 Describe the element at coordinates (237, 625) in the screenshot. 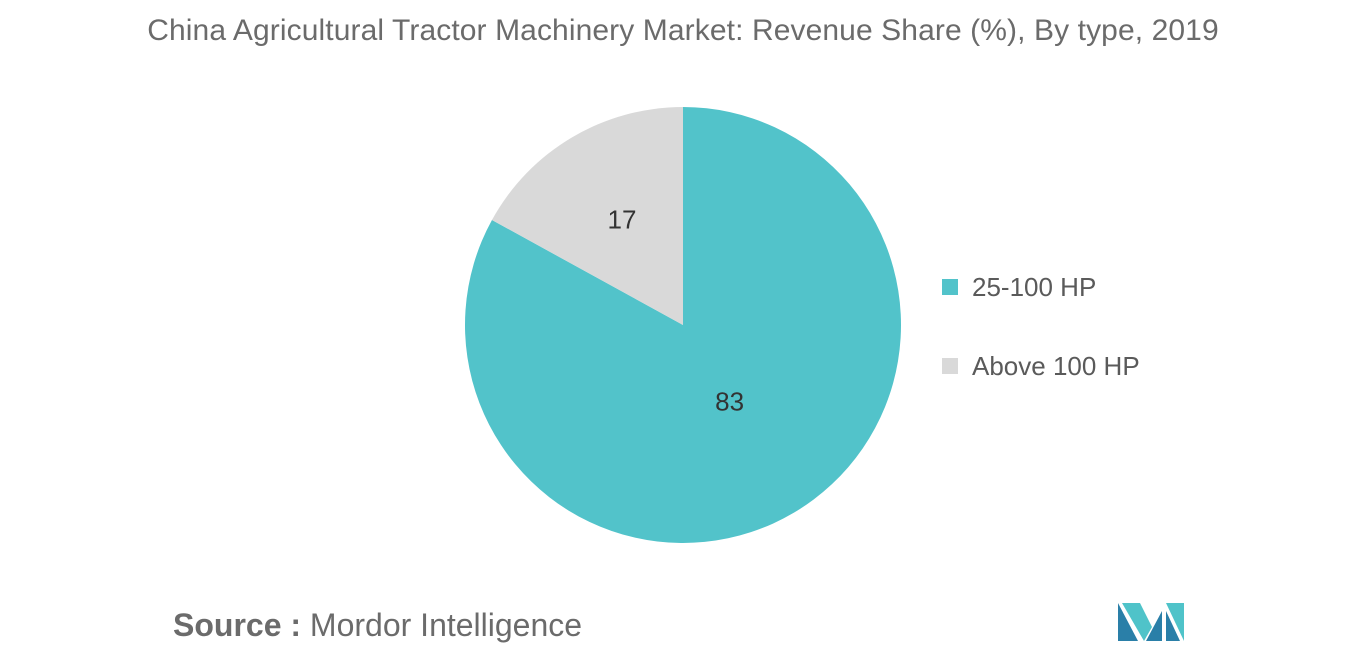

I see `source-label: Source :` at that location.